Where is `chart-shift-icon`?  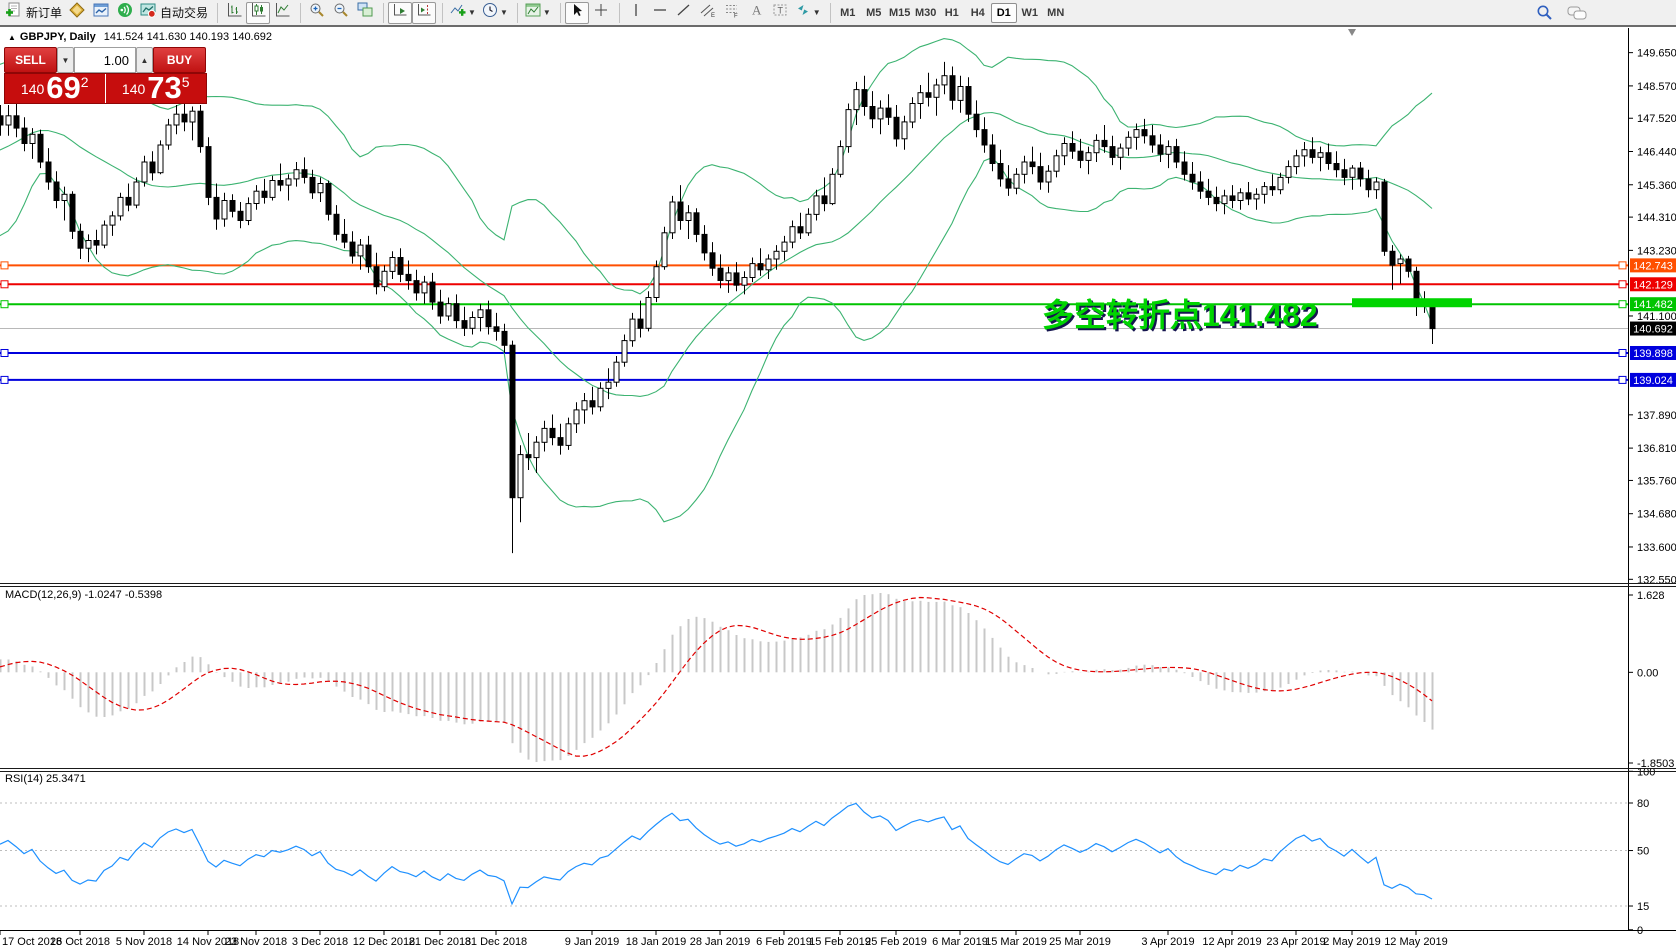 chart-shift-icon is located at coordinates (424, 12).